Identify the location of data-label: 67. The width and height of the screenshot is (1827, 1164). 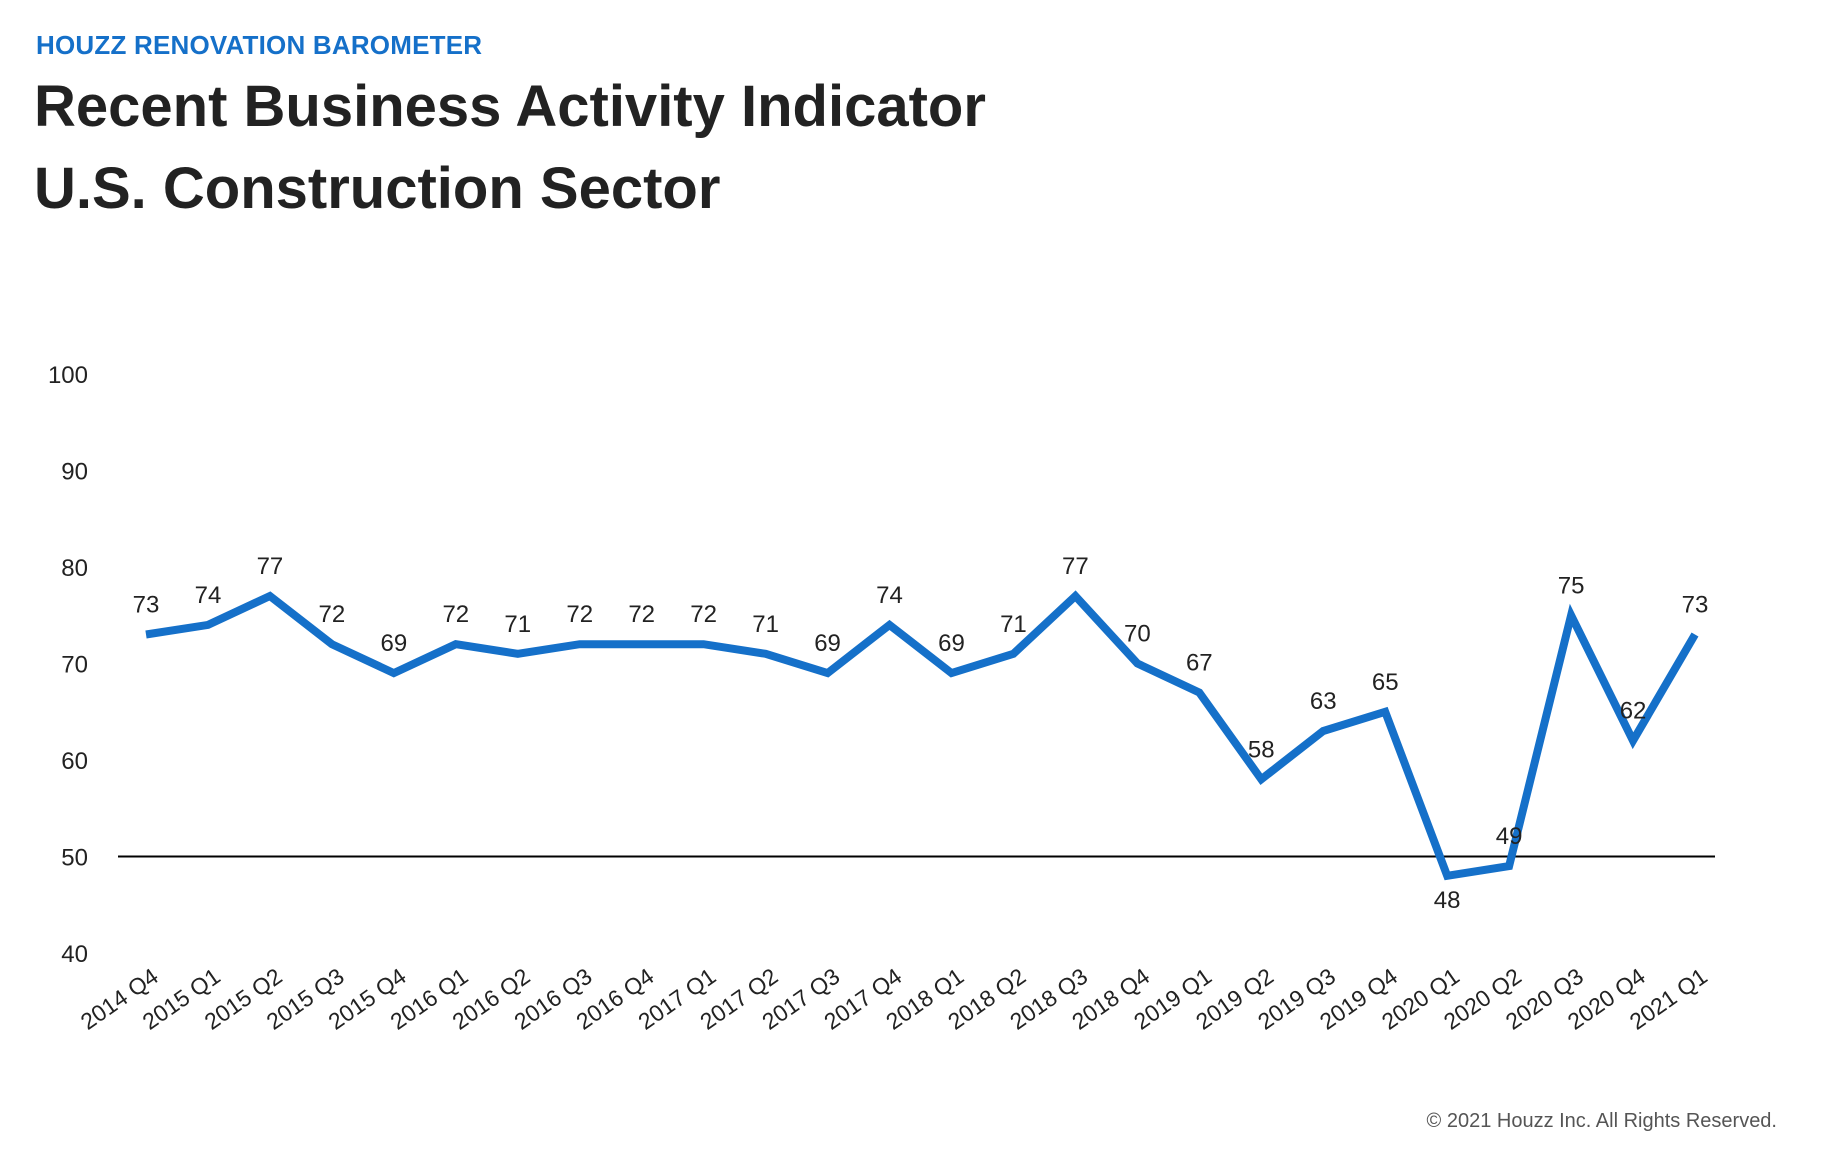
(1199, 662).